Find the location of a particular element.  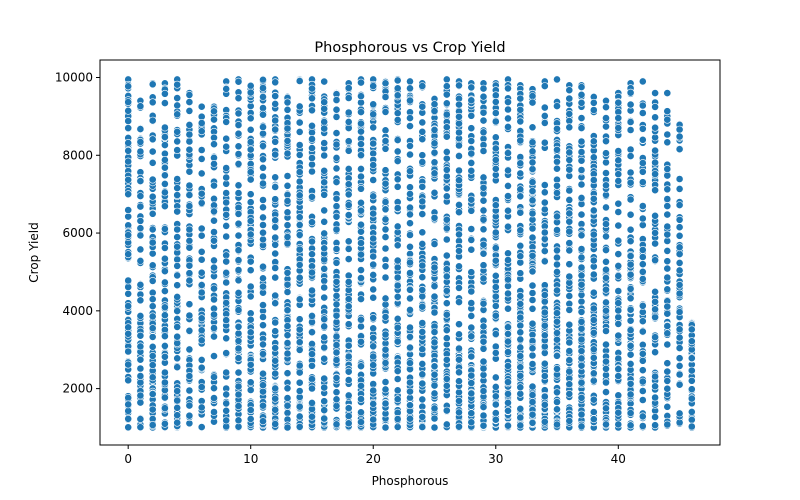

x-tick-label: 10 is located at coordinates (250, 459).